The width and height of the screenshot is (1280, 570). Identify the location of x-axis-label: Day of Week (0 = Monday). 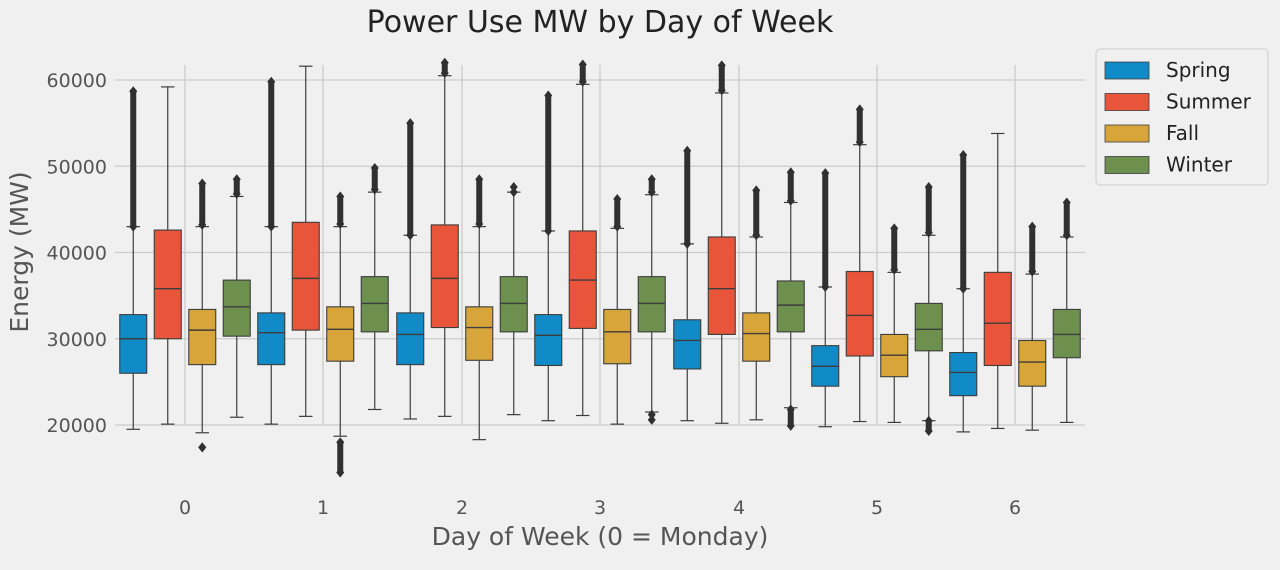
(600, 536).